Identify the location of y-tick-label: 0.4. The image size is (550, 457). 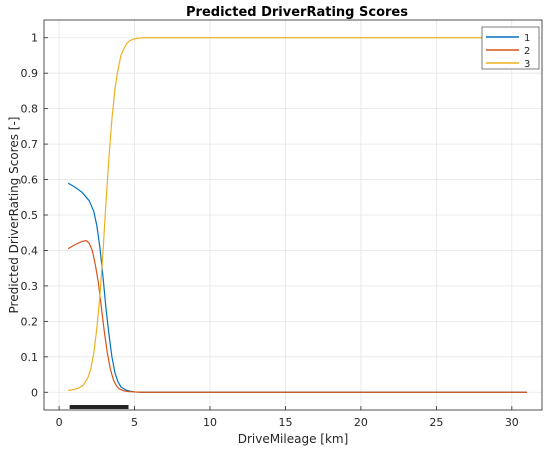
(30, 250).